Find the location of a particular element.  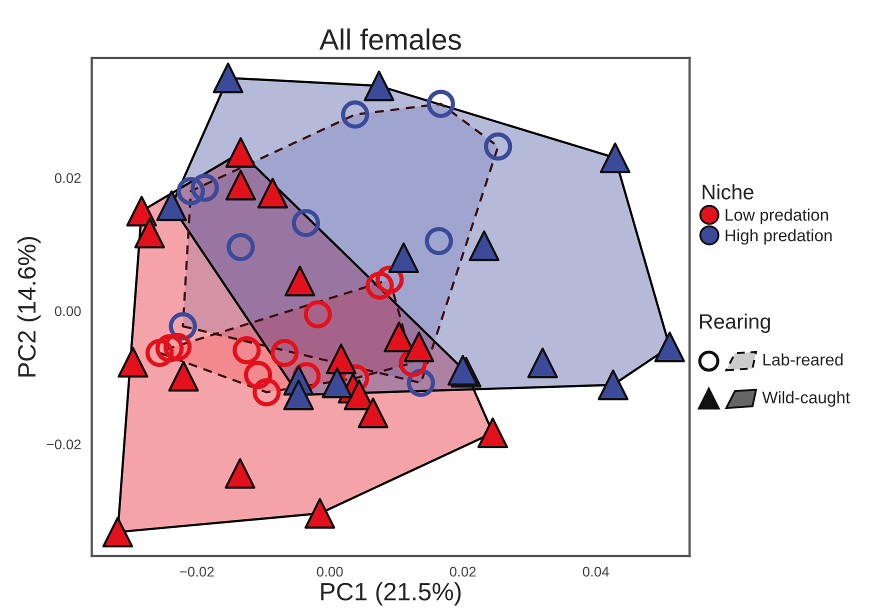

x-tick-label: 0.00 is located at coordinates (329, 571).